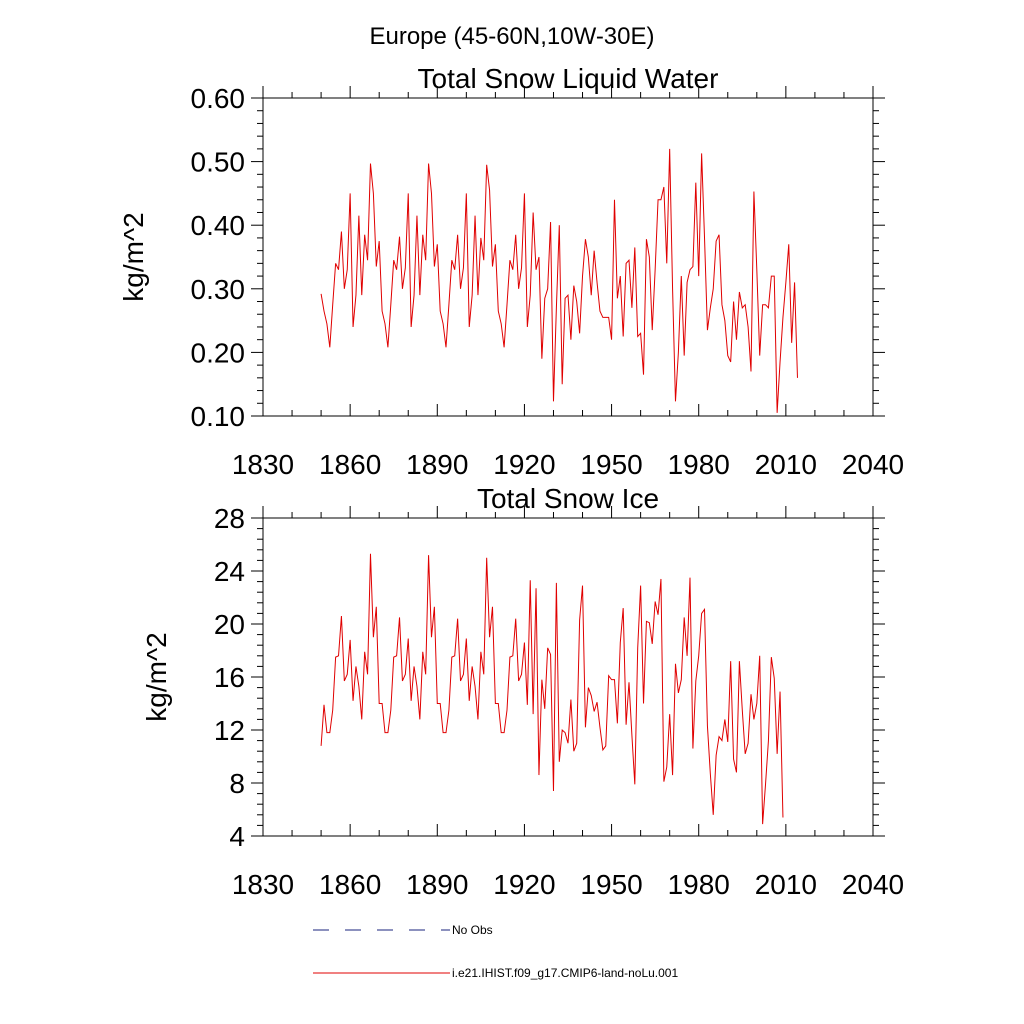 Image resolution: width=1024 pixels, height=1024 pixels. I want to click on y-tick-label: 16, so click(229, 677).